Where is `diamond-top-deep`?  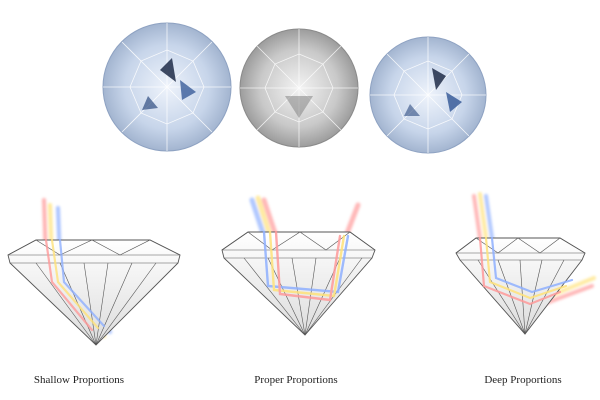 diamond-top-deep is located at coordinates (428, 95).